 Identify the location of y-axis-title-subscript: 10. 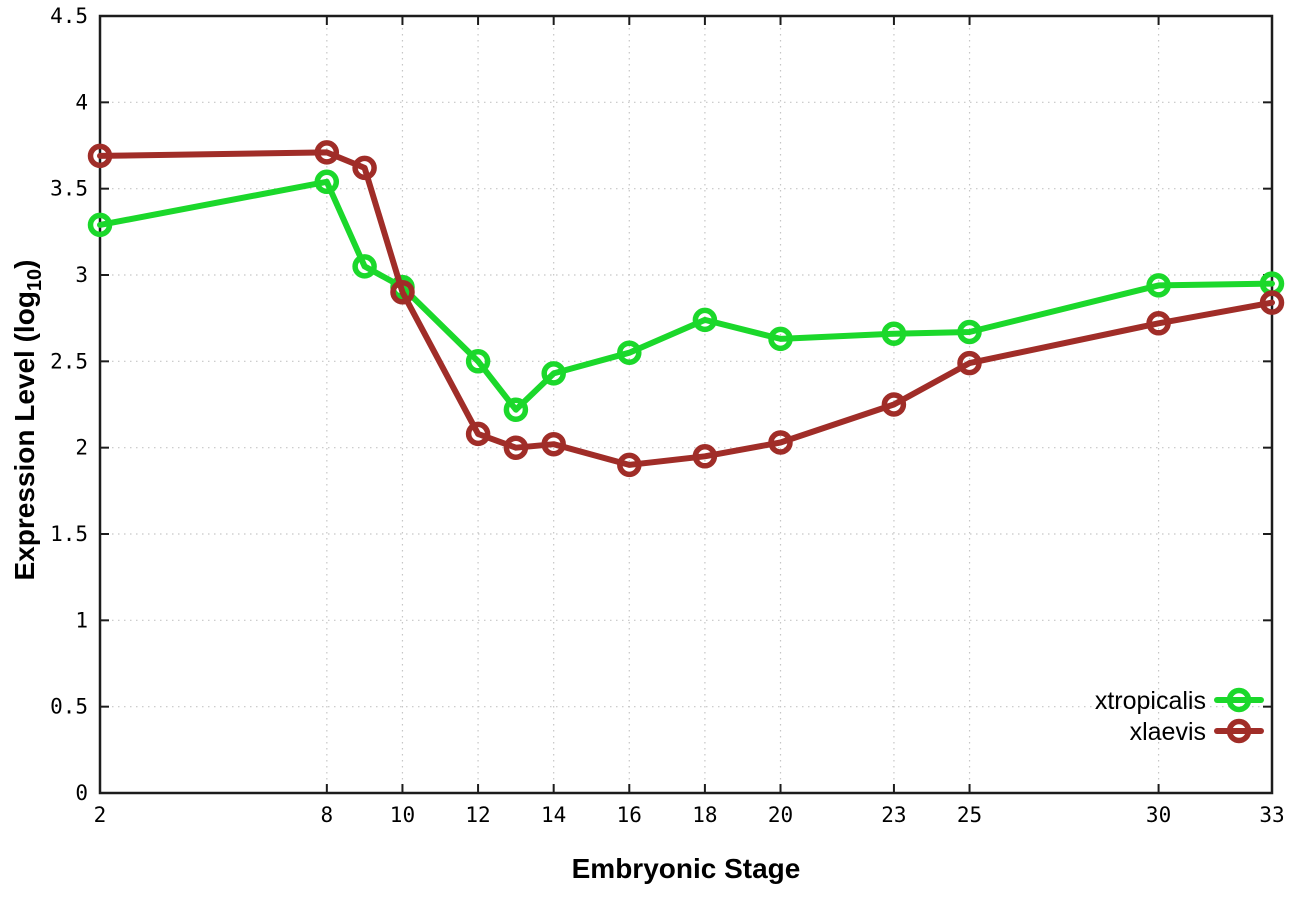
(35, 280).